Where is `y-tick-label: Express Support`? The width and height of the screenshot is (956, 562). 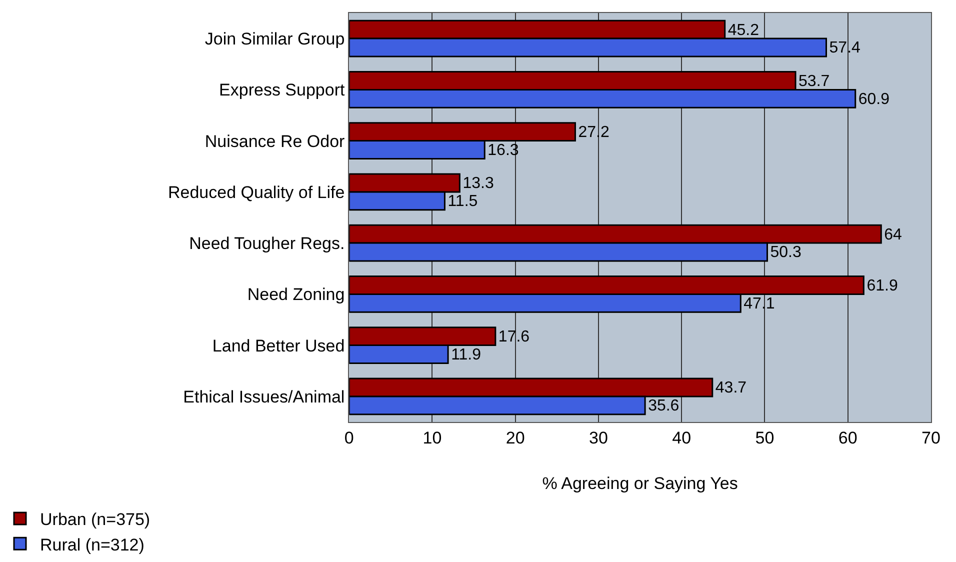 y-tick-label: Express Support is located at coordinates (282, 90).